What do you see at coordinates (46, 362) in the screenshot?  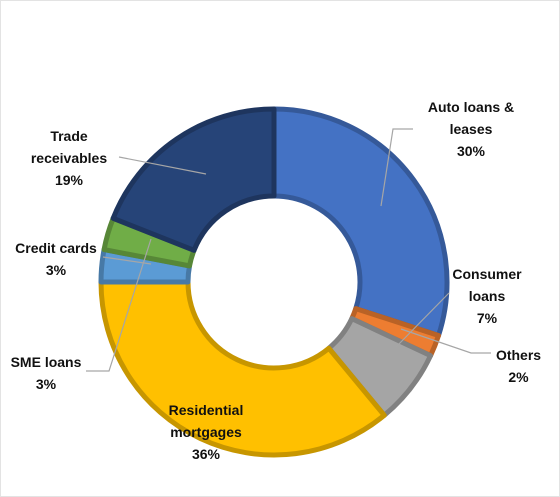 I see `category-label: SME loans` at bounding box center [46, 362].